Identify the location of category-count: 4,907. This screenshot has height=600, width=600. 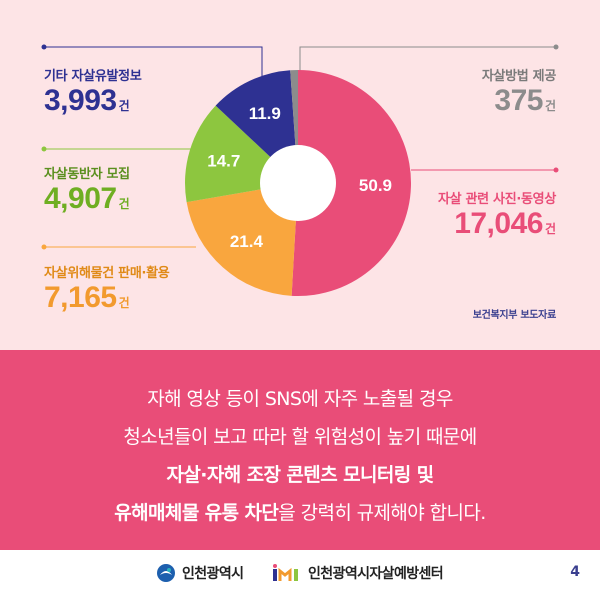
(80, 198).